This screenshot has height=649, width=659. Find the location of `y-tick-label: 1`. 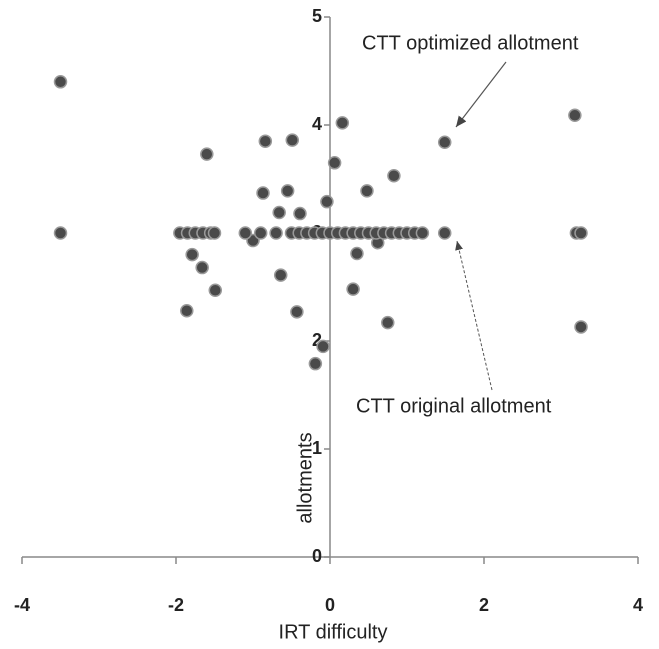

y-tick-label: 1 is located at coordinates (317, 448).